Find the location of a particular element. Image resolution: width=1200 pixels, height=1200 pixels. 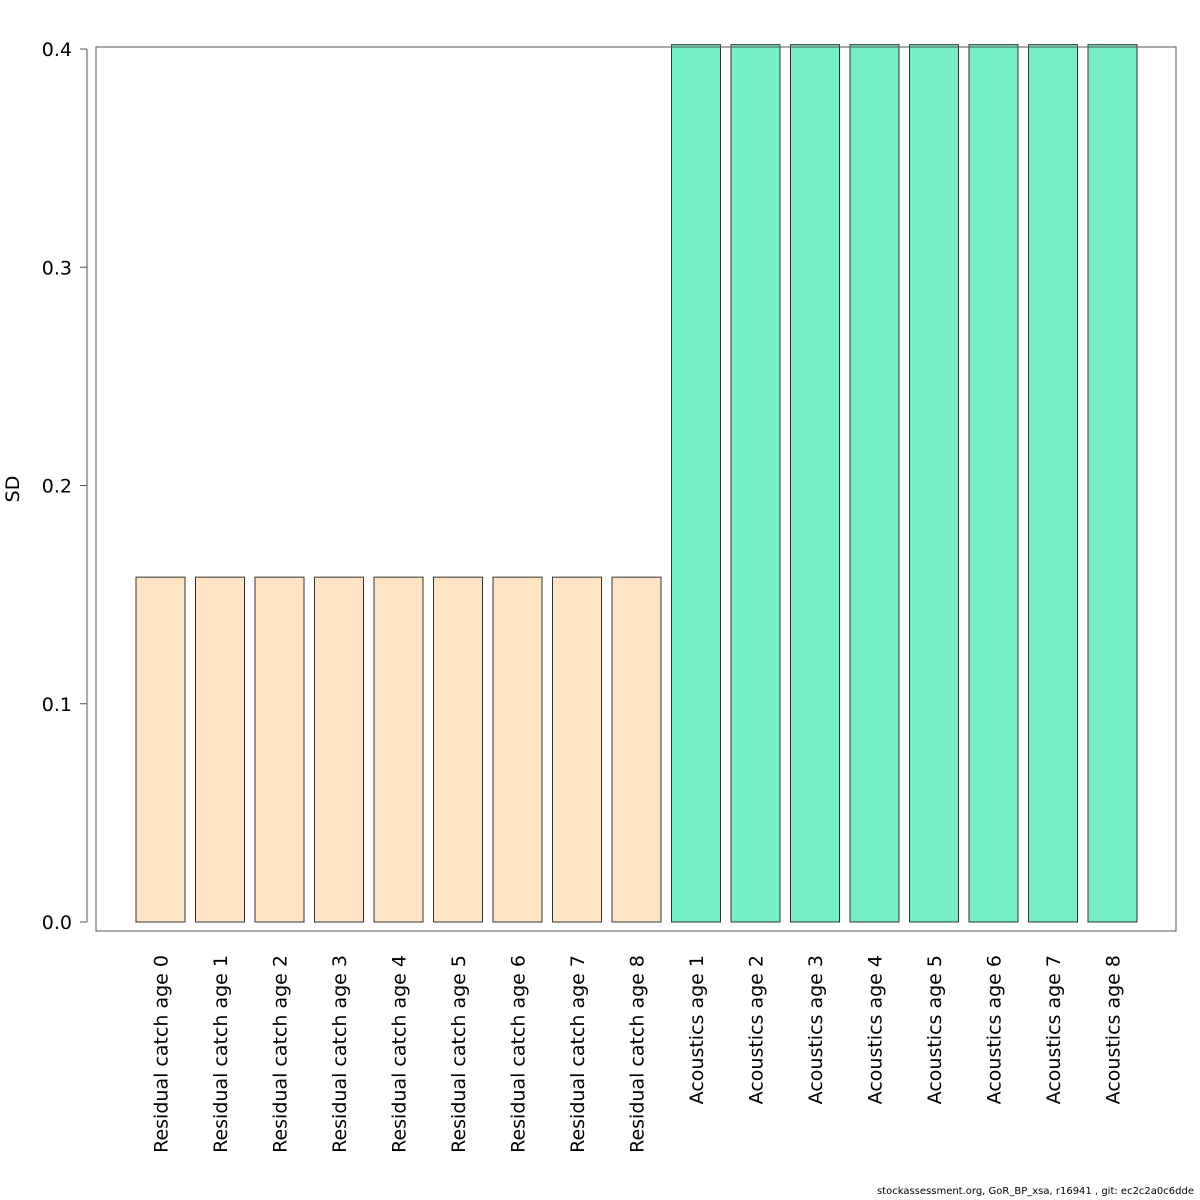

x-tick-label: Acoustics age 3 is located at coordinates (816, 1029).